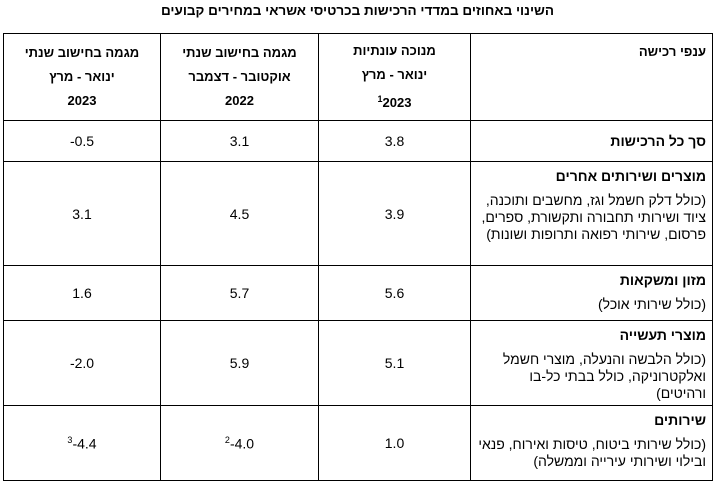 This screenshot has height=483, width=715. I want to click on header-line: 2022, so click(239, 101).